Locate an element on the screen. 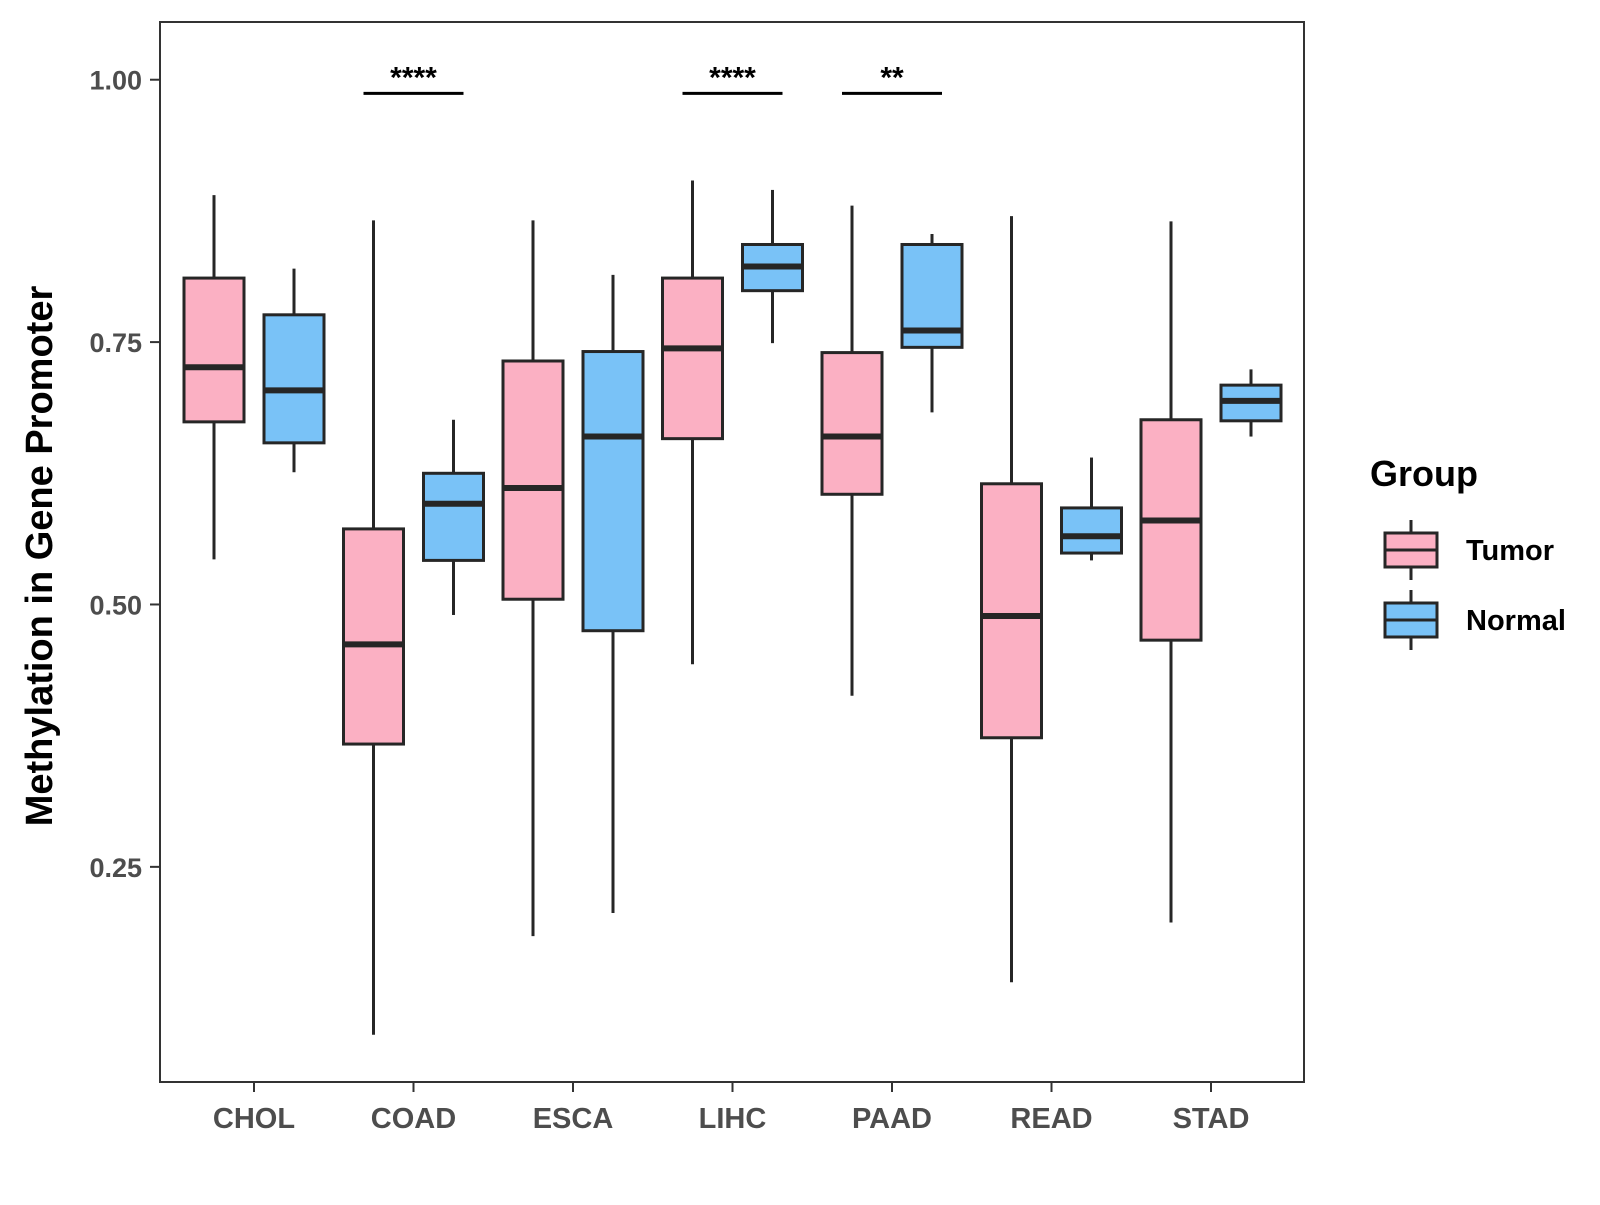 The image size is (1600, 1205). x-tick-label-paad: PAAD is located at coordinates (892, 1119).